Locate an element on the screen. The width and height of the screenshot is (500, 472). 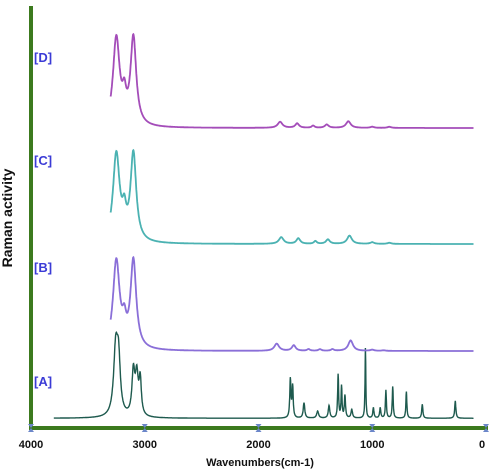
x-tick-label-0: 0 is located at coordinates (482, 445).